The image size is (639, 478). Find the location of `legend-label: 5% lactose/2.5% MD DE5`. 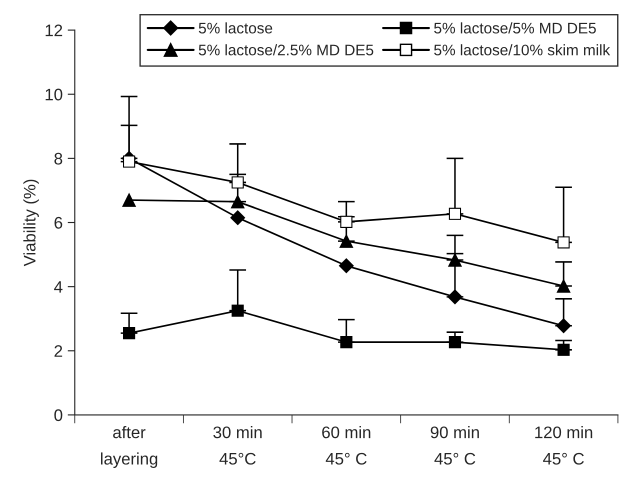

legend-label: 5% lactose/2.5% MD DE5 is located at coordinates (286, 50).